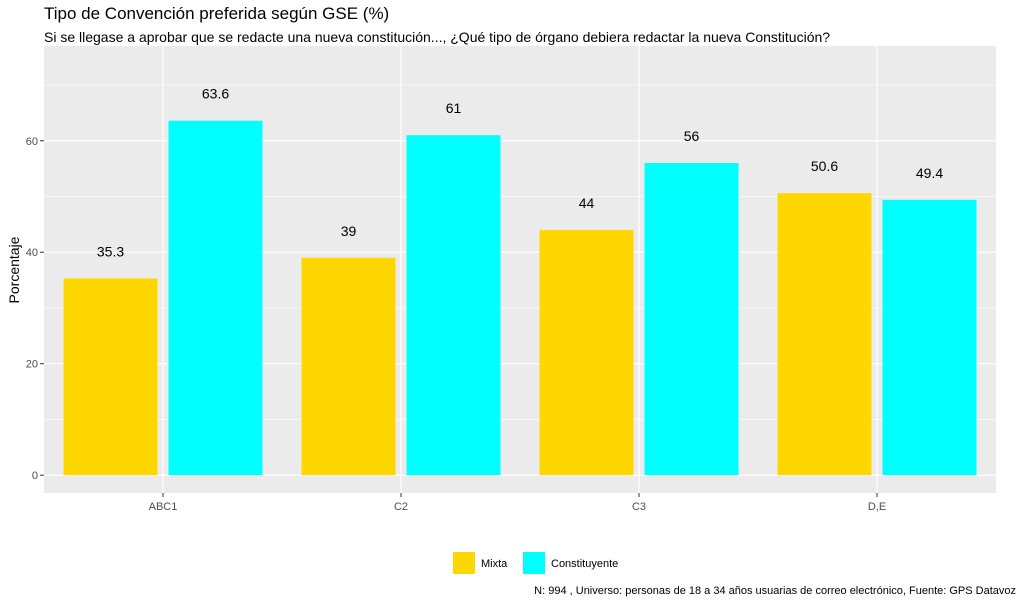 Image resolution: width=1024 pixels, height=607 pixels. I want to click on legend: Mixta Constituyente, so click(535, 563).